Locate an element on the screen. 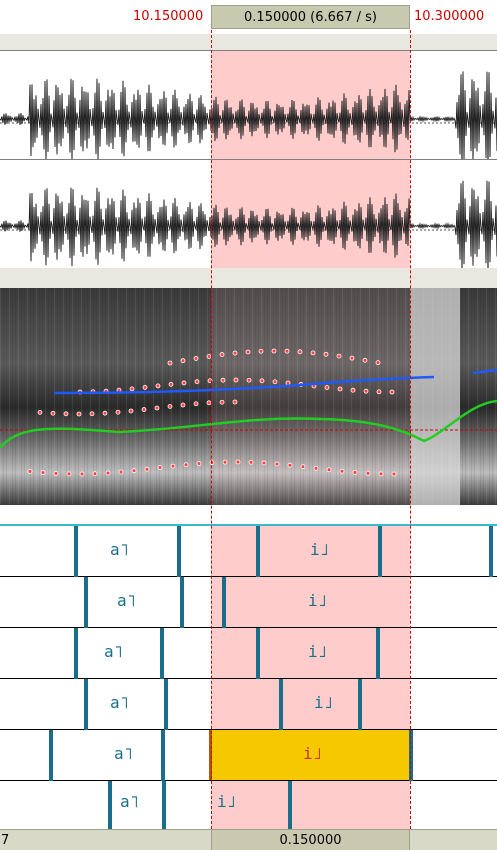  selection-duration-bottom-text: 0.150000 is located at coordinates (310, 840).